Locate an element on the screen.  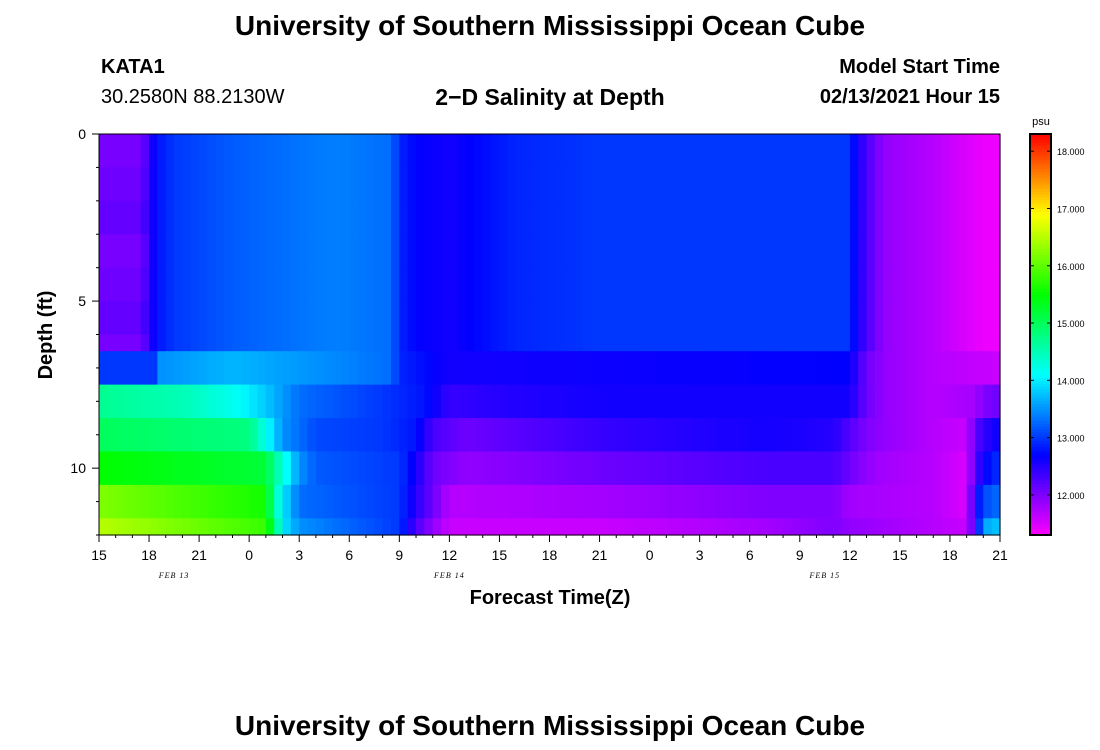
date-label: FEB 13 is located at coordinates (174, 575).